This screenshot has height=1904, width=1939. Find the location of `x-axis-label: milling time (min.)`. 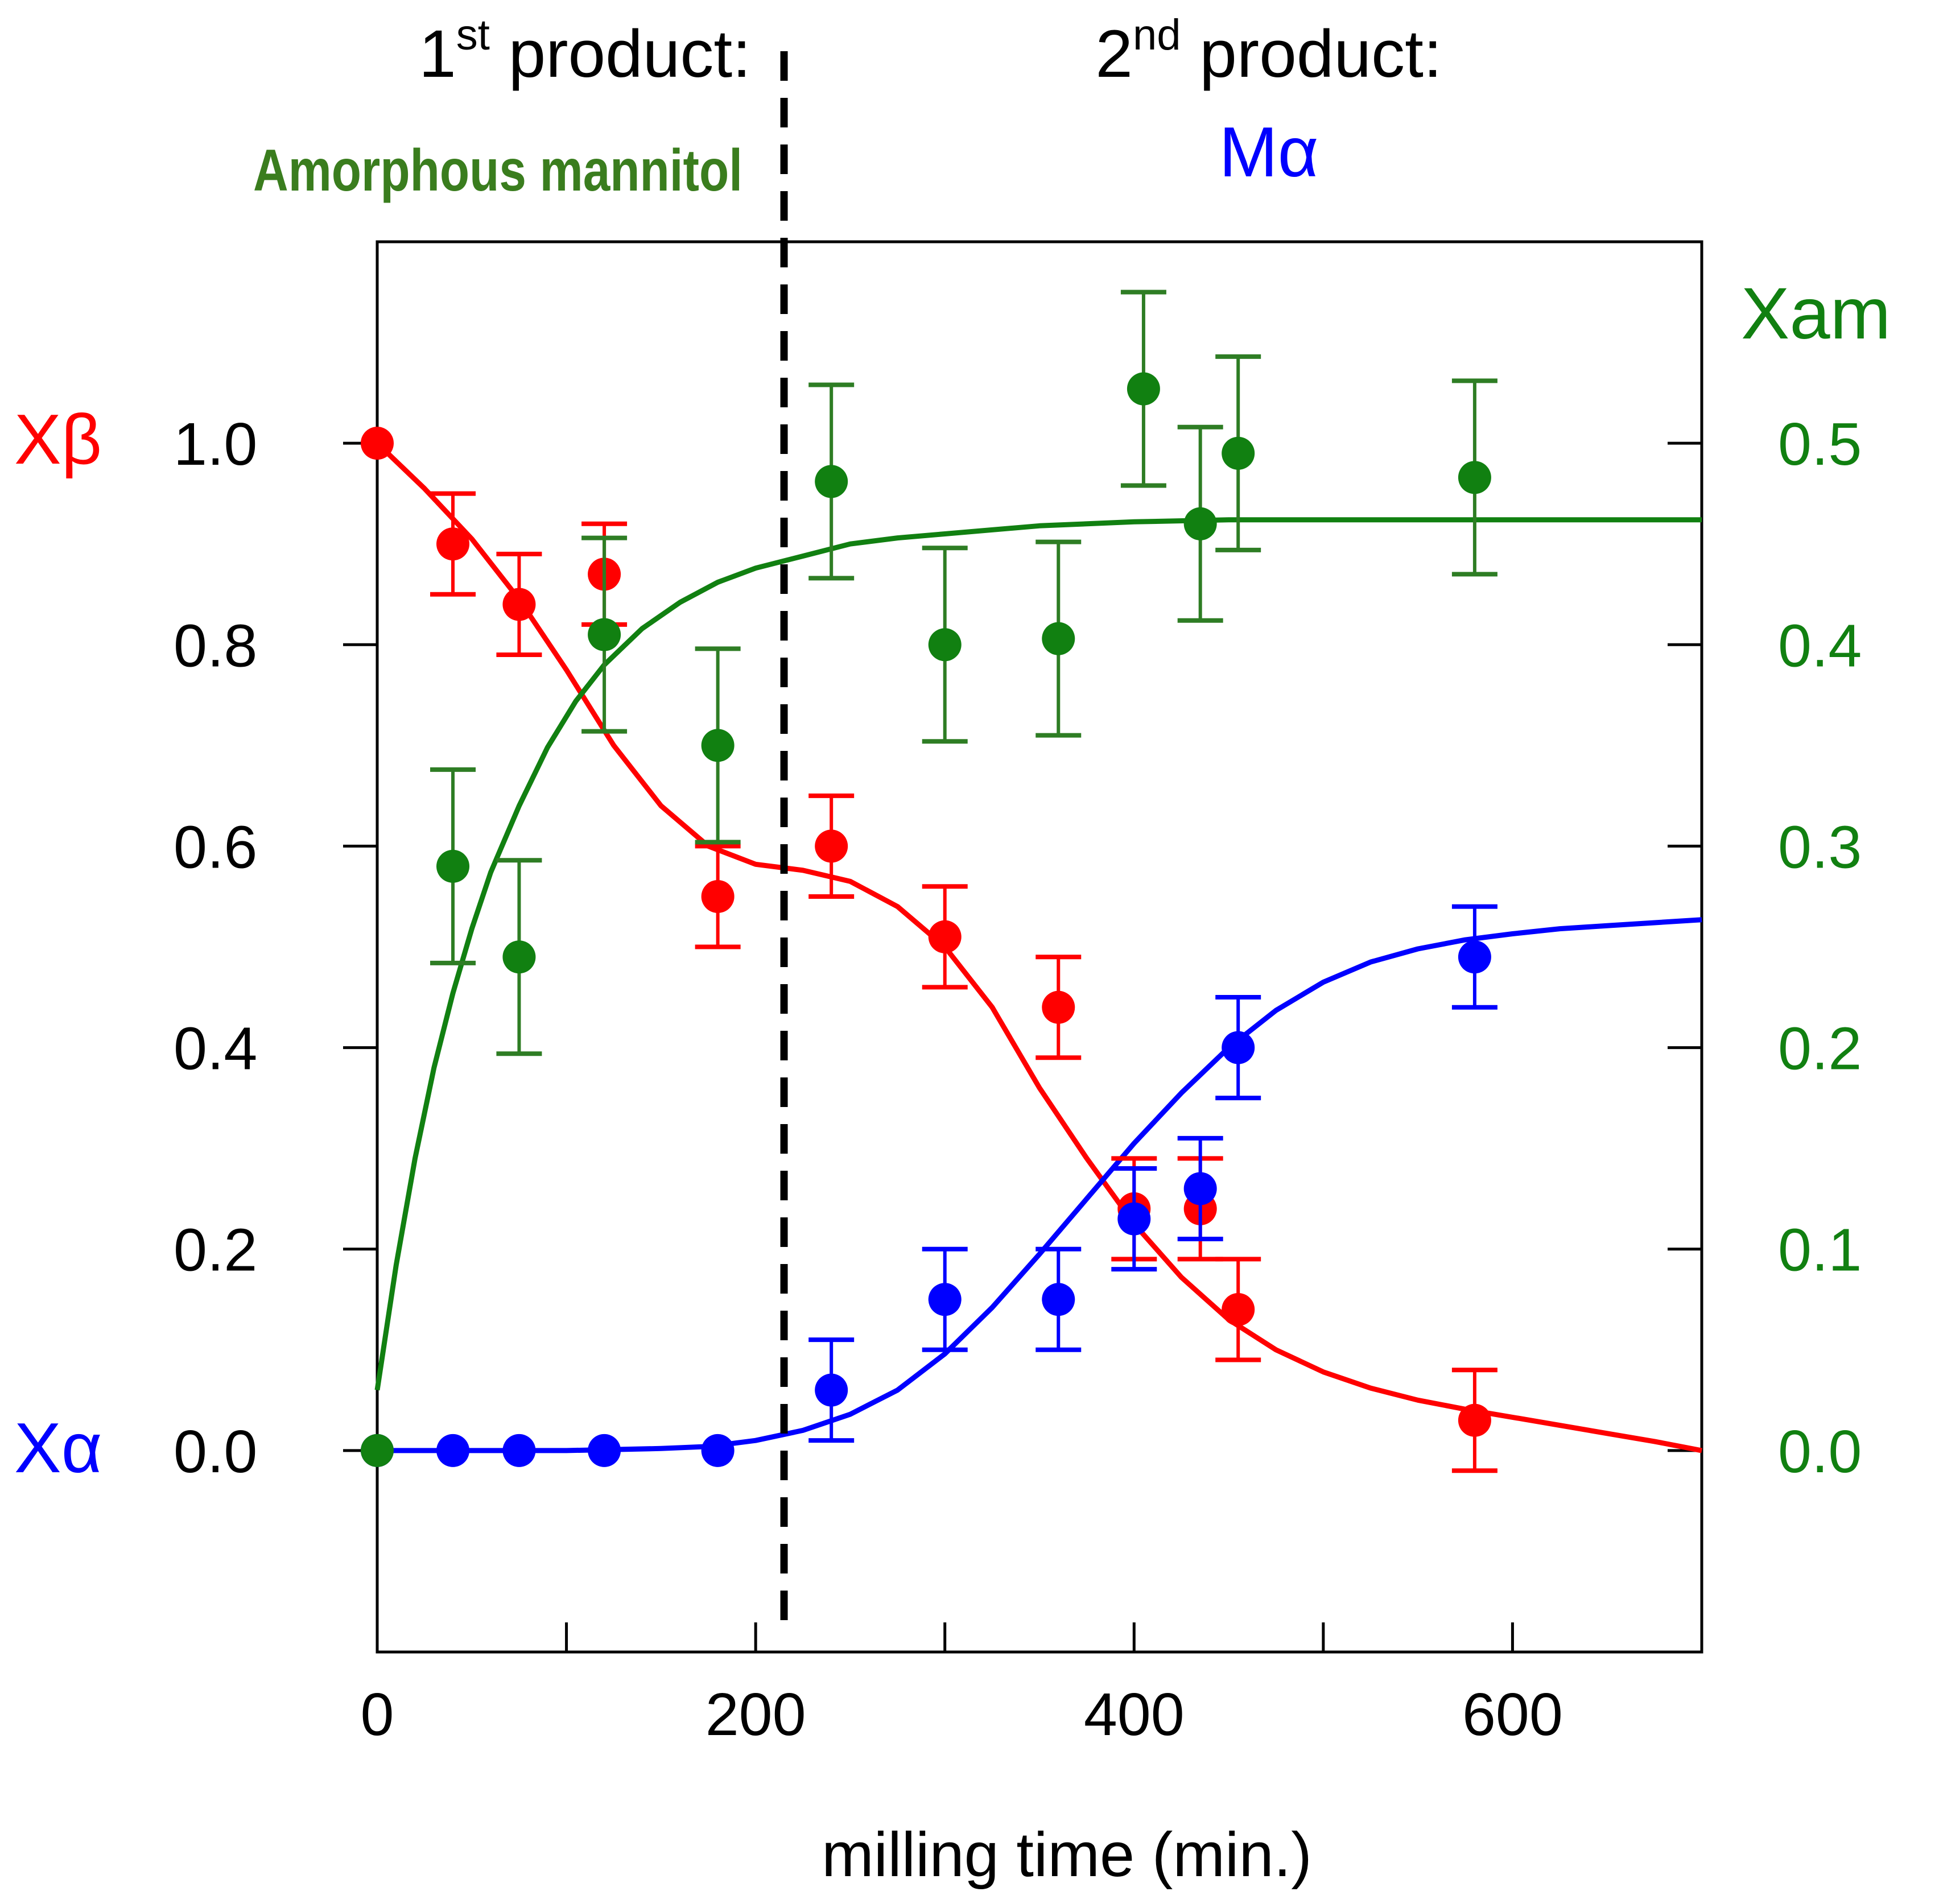

x-axis-label: milling time (min.) is located at coordinates (1067, 1855).